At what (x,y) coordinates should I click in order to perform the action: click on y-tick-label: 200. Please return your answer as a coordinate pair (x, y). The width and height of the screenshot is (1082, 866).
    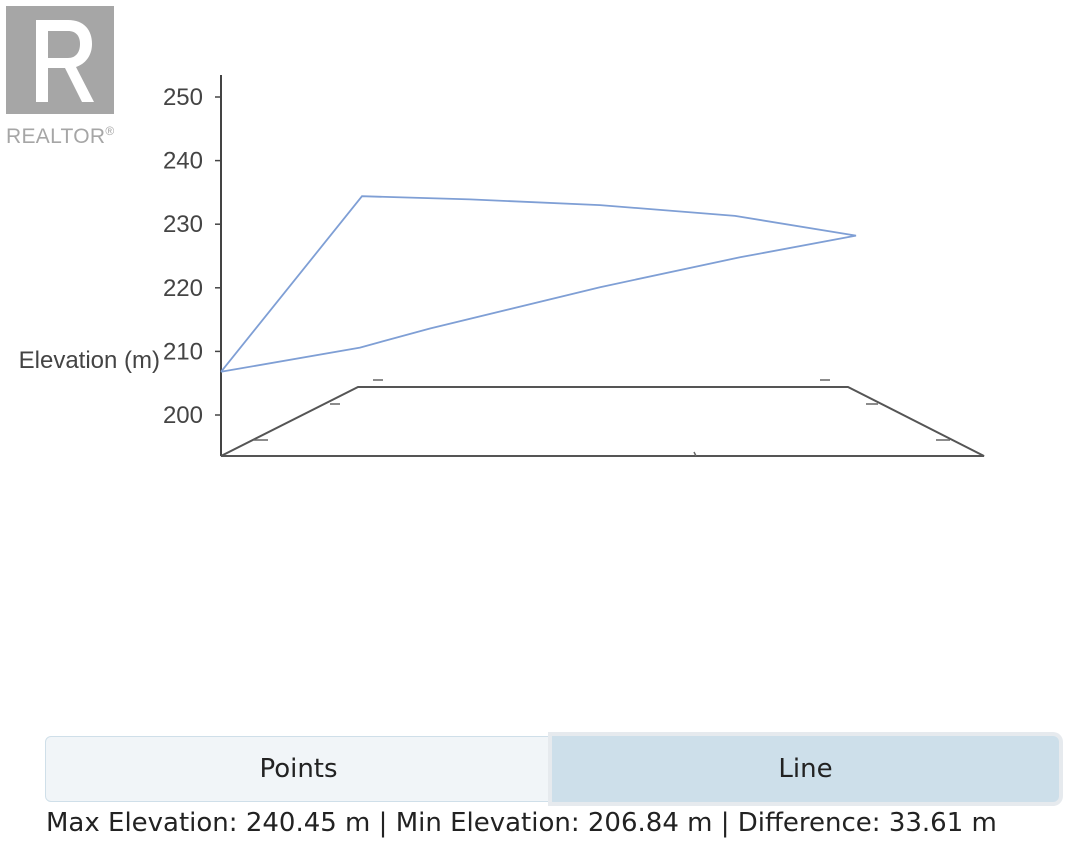
    Looking at the image, I should click on (183, 415).